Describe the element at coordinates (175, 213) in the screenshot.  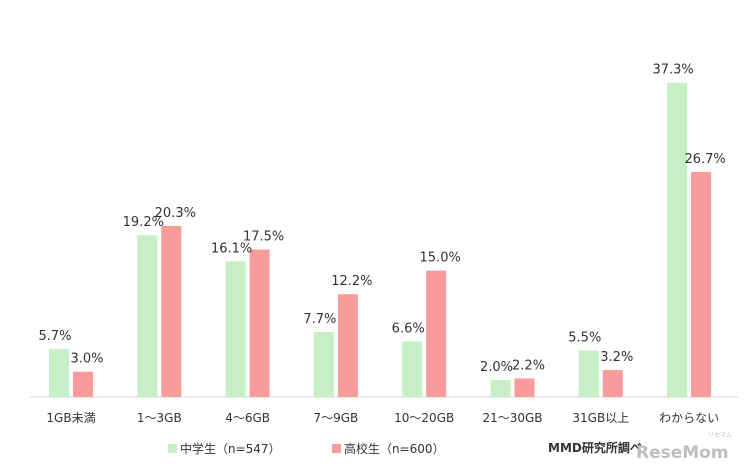
I see `value-label-high-school-1: 20.3%` at that location.